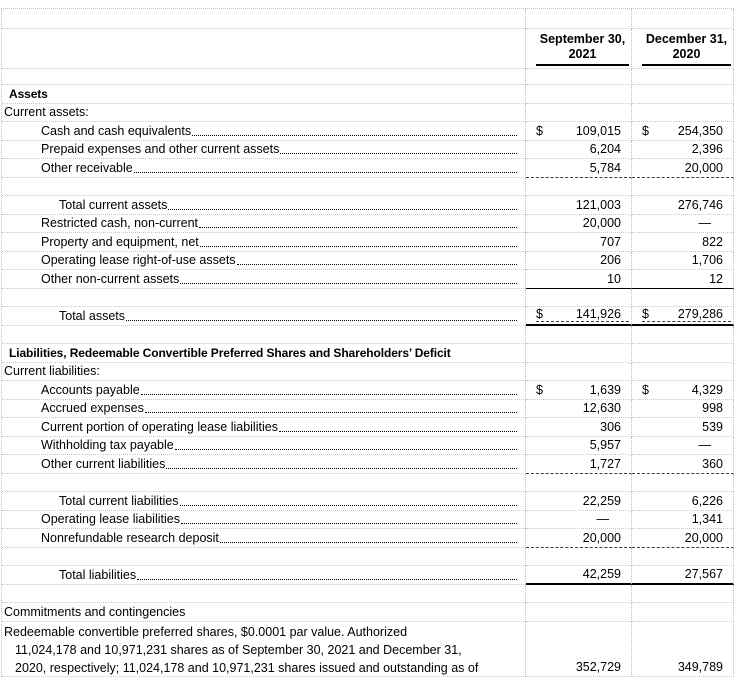  Describe the element at coordinates (602, 314) in the screenshot. I see `value-2021: 141,926` at that location.